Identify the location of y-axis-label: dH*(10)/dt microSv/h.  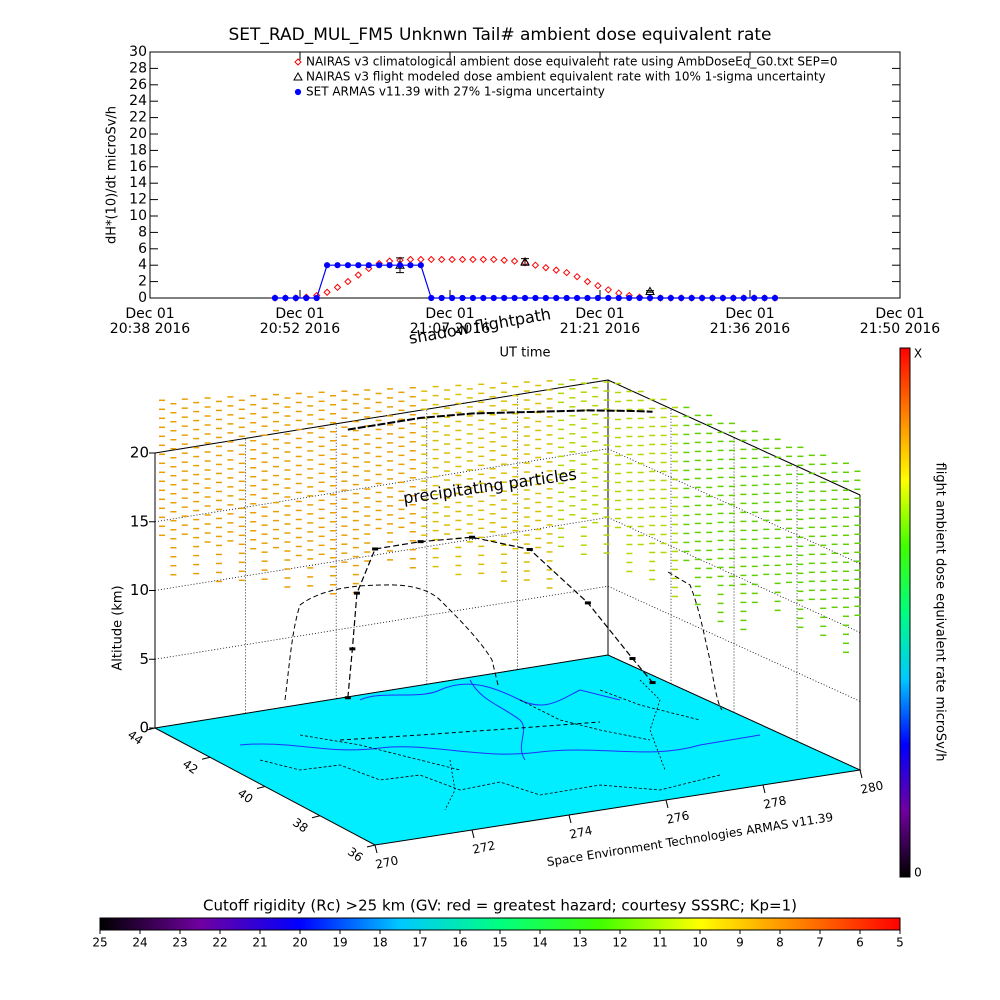
(112, 175).